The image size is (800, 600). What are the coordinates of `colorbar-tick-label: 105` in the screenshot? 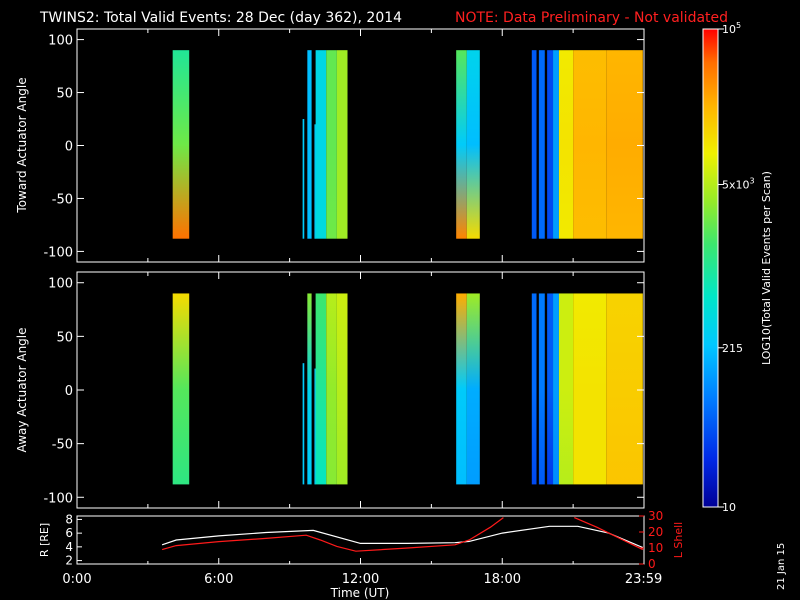 It's located at (731, 28).